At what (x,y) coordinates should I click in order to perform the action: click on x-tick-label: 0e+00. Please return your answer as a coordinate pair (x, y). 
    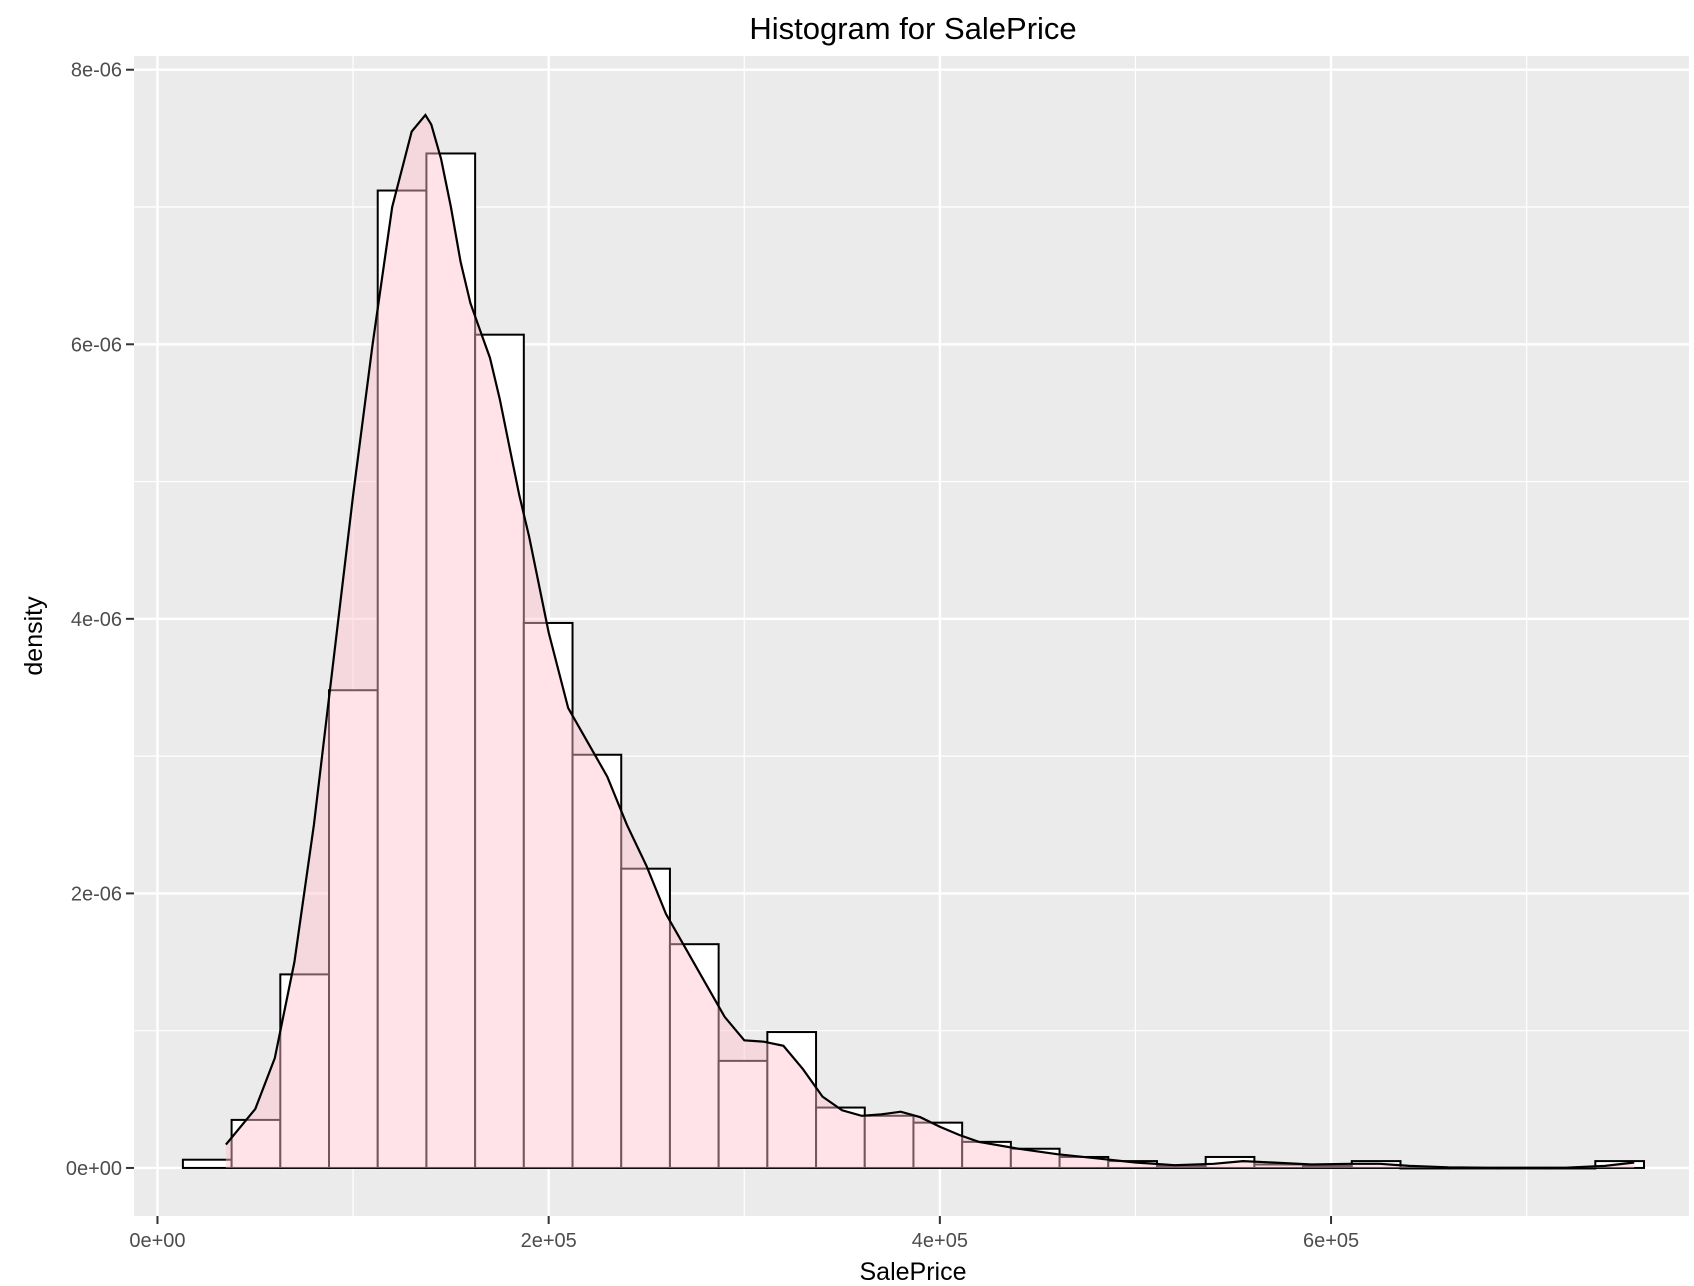
    Looking at the image, I should click on (157, 1241).